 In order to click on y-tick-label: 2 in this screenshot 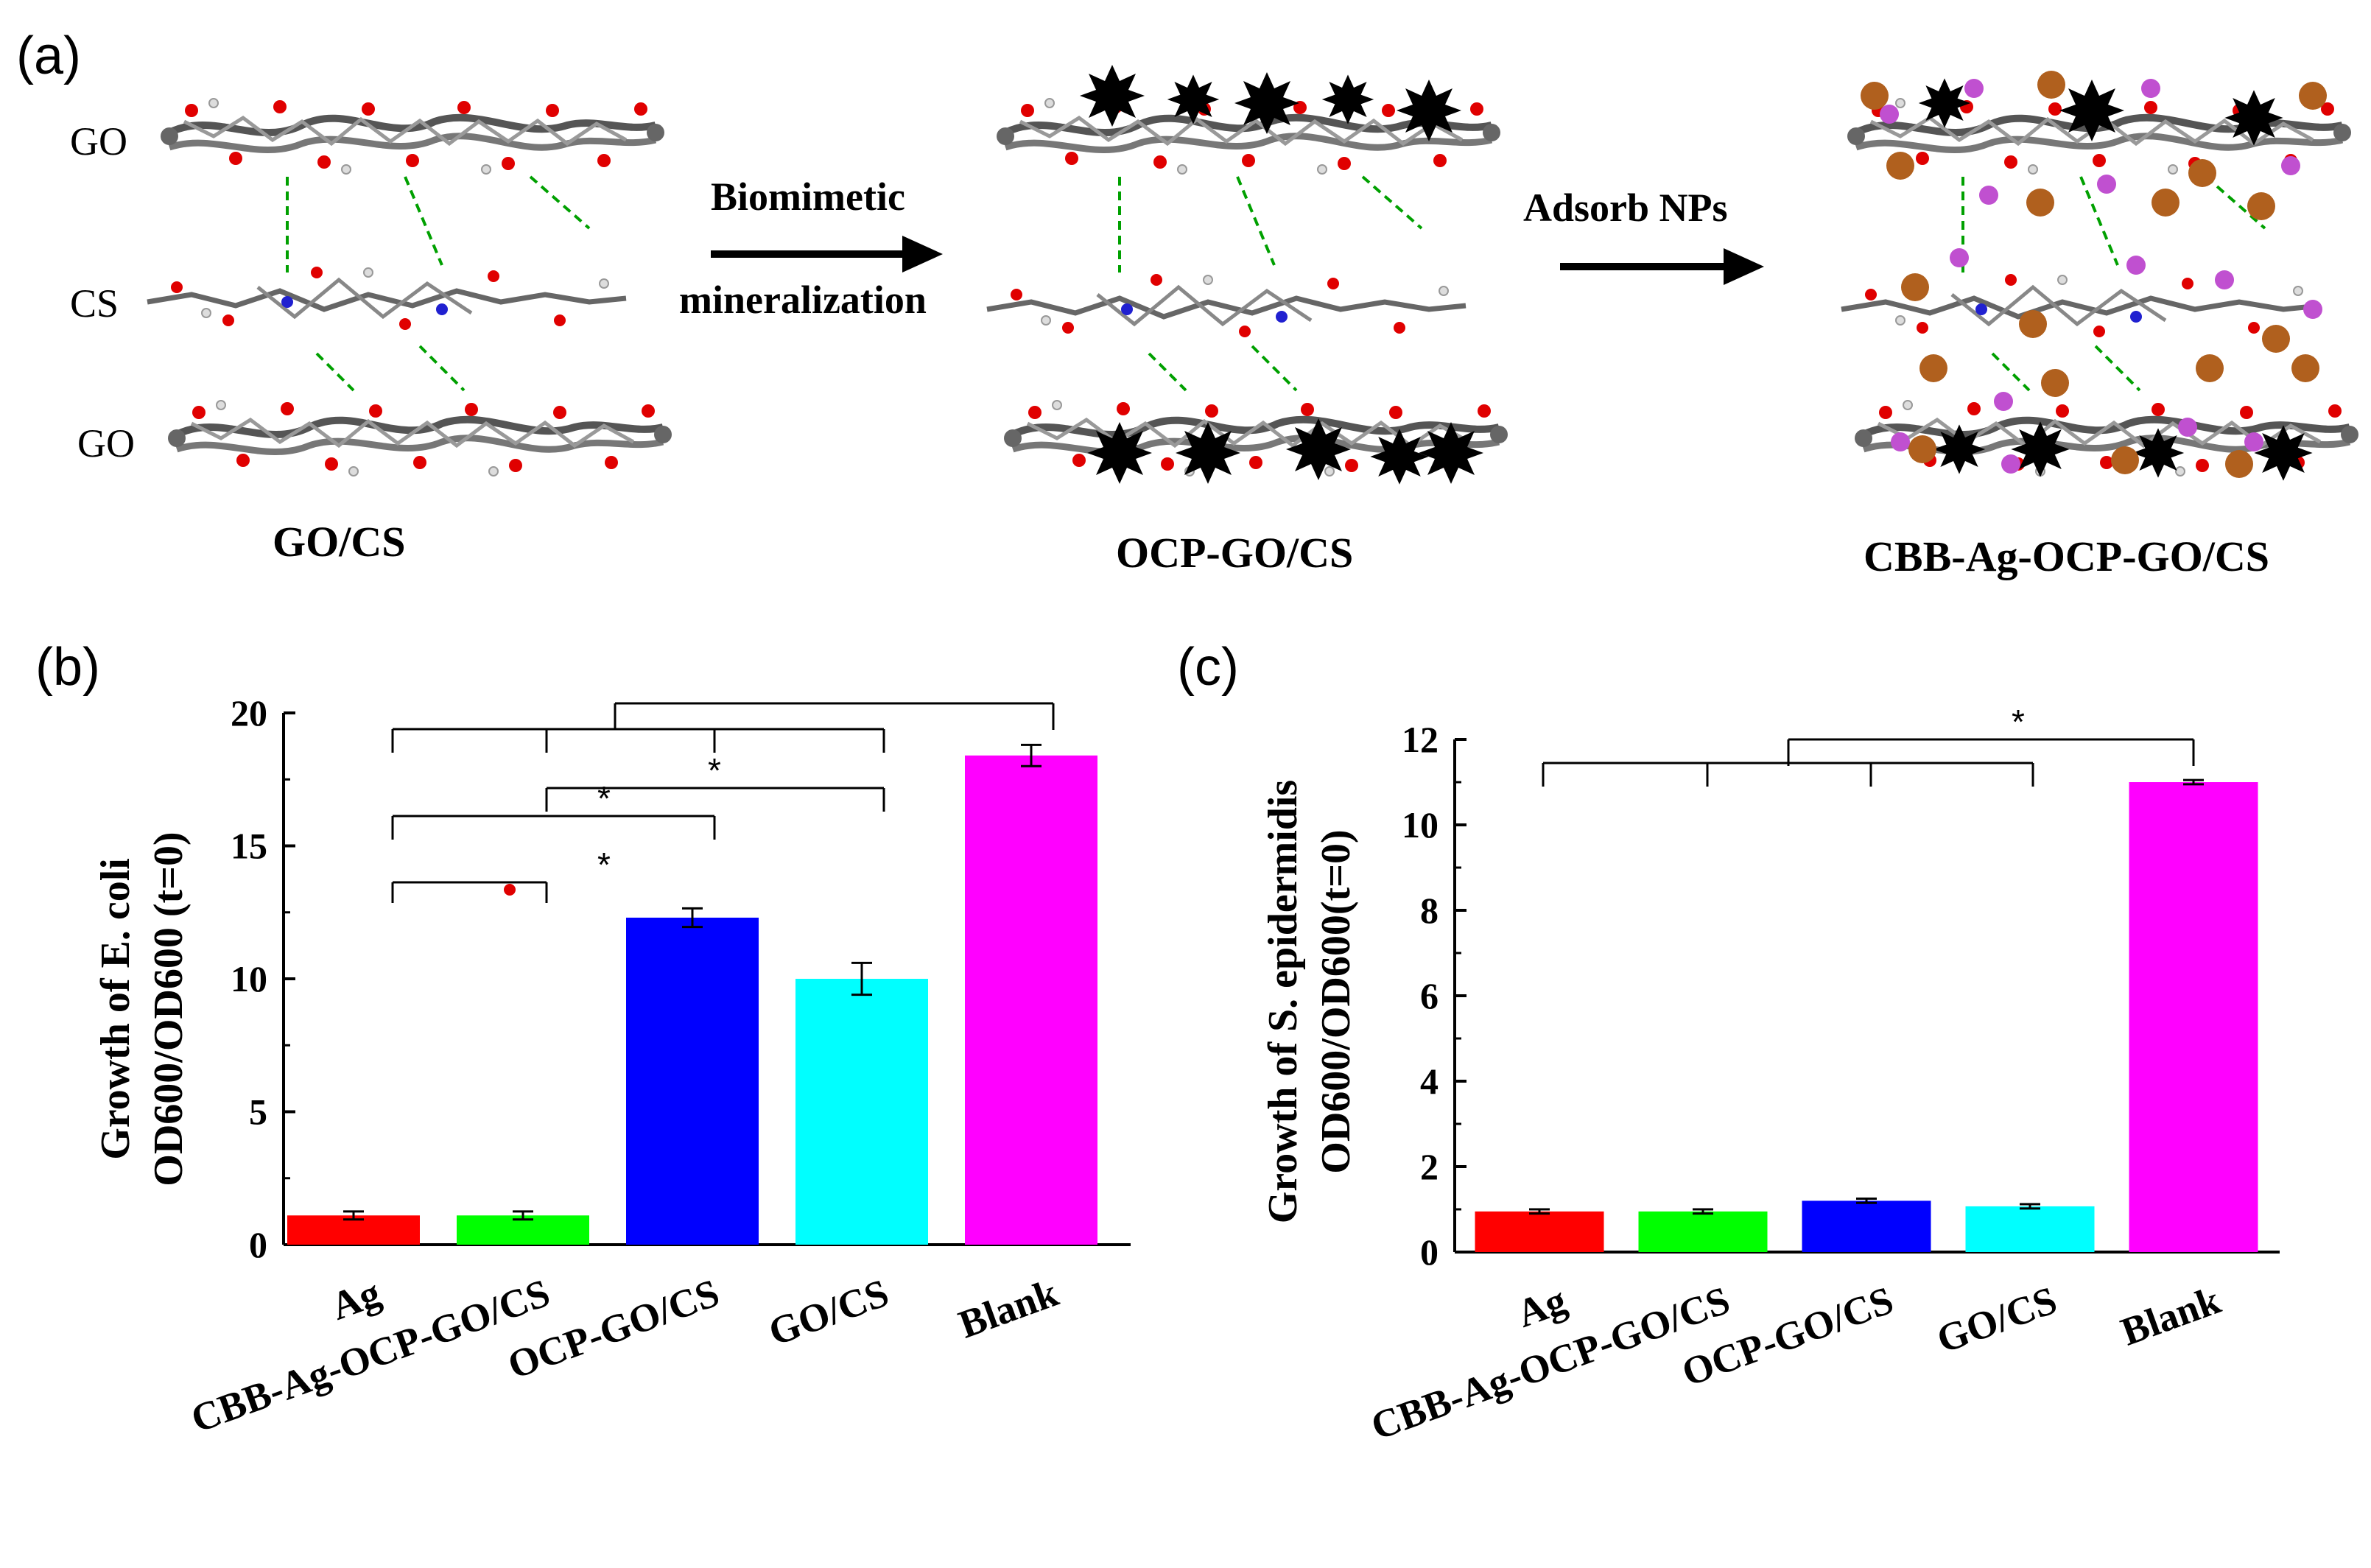, I will do `click(1429, 1166)`.